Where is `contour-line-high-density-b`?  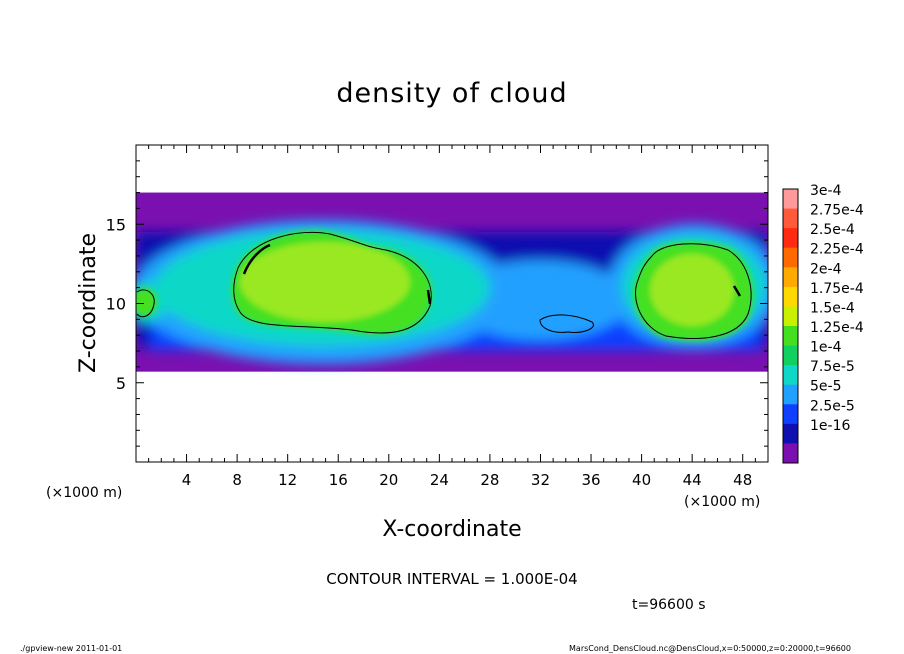 contour-line-high-density-b is located at coordinates (429, 297).